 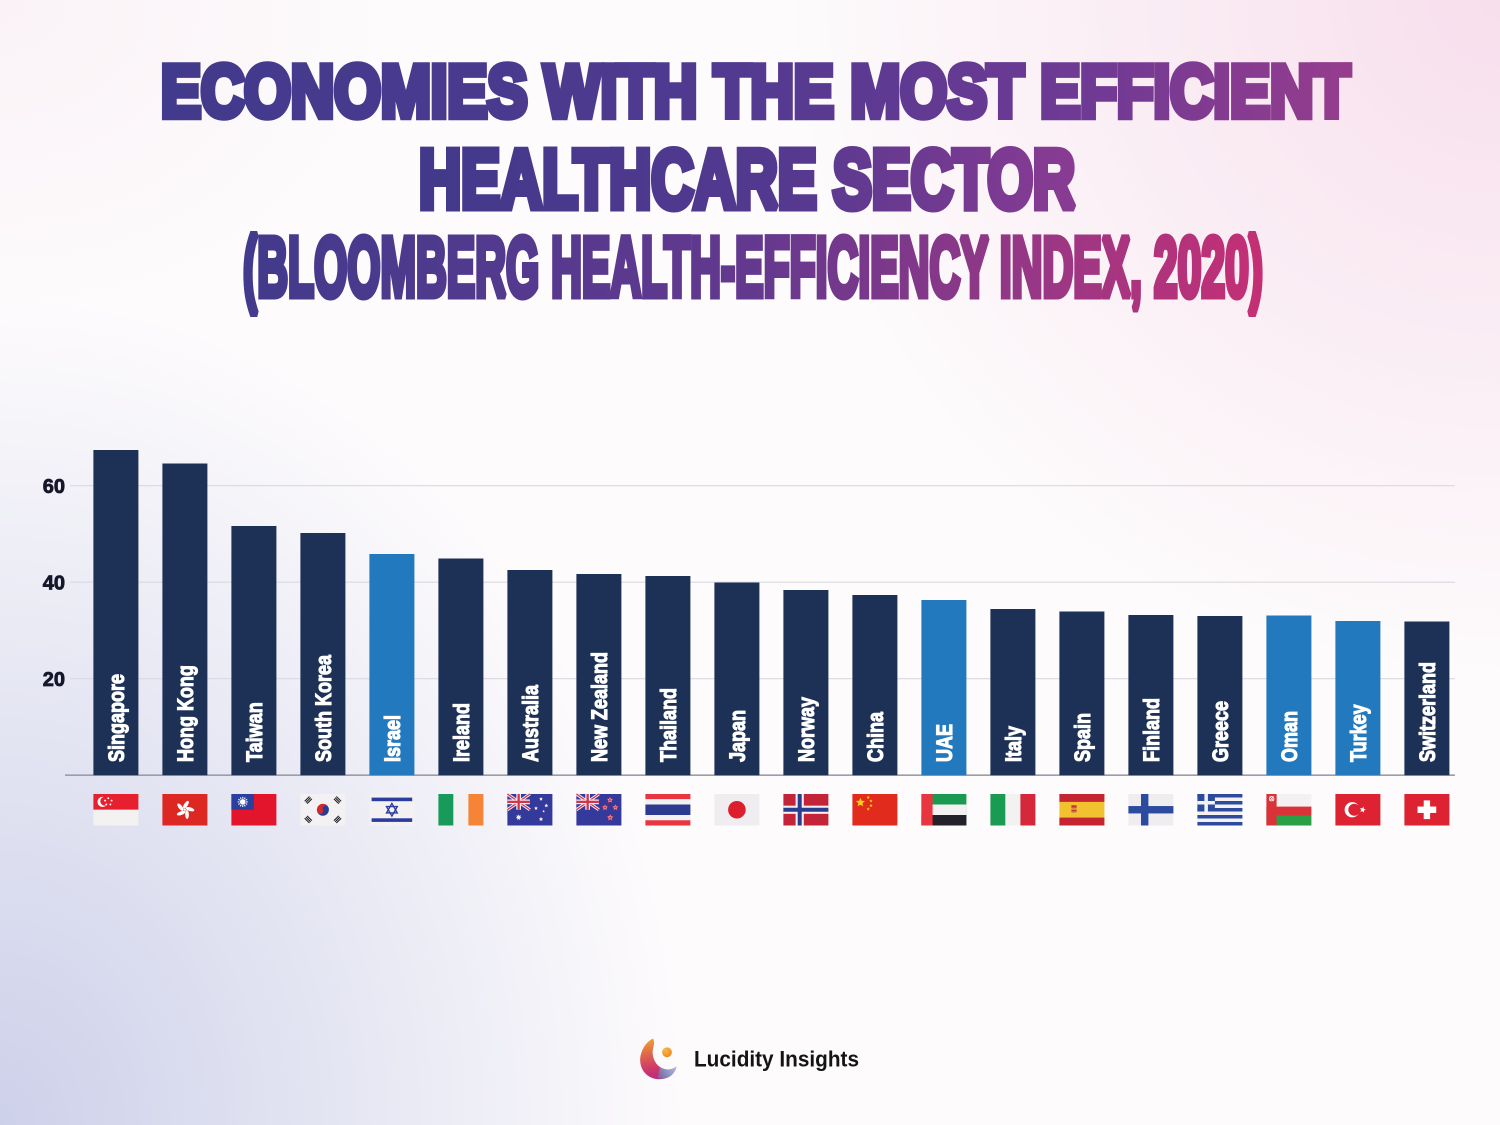 What do you see at coordinates (737, 736) in the screenshot?
I see `svg-text: Japan` at bounding box center [737, 736].